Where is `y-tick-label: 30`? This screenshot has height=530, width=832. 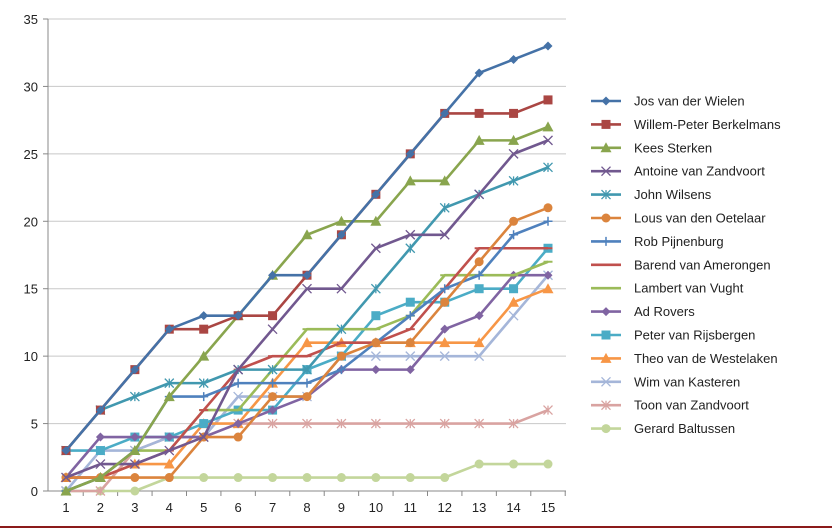 y-tick-label: 30 is located at coordinates (31, 86).